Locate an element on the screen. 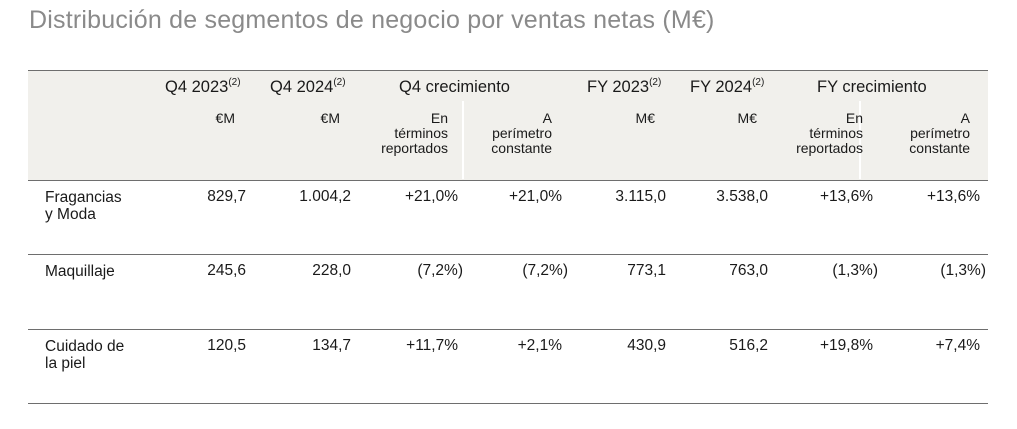 Image resolution: width=1017 pixels, height=429 pixels. header-fy-2024: FY 2024(2) is located at coordinates (727, 86).